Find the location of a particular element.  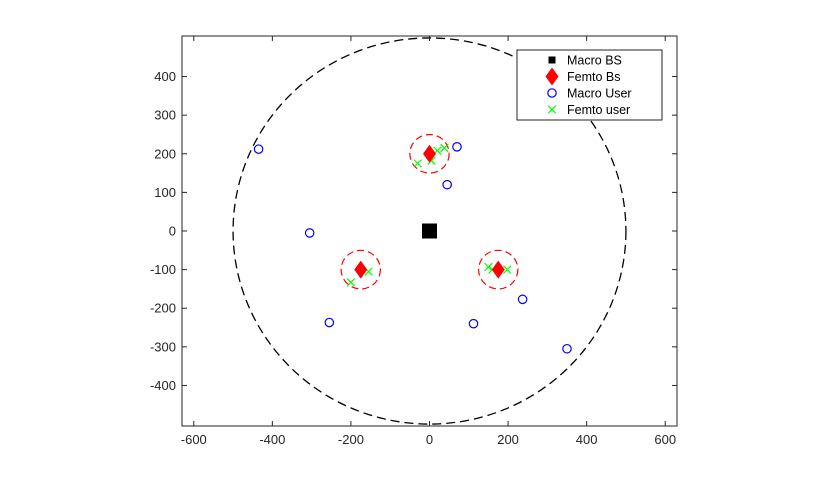

y-tick-label: 0 is located at coordinates (172, 231).